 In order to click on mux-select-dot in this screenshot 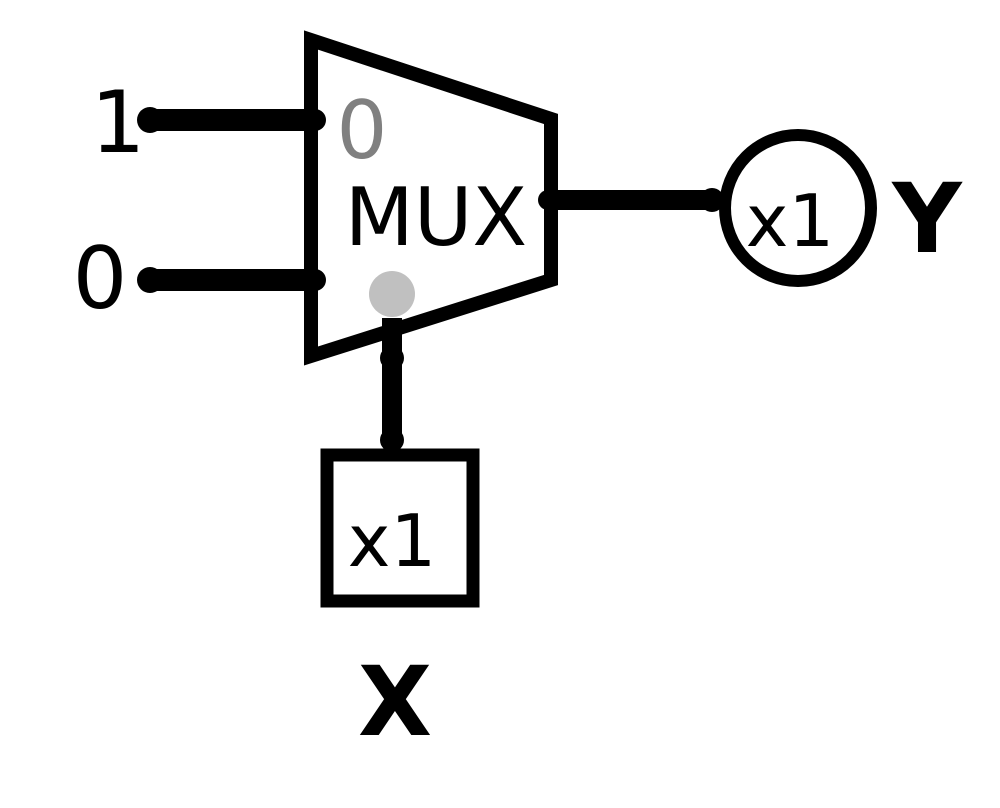, I will do `click(392, 294)`.